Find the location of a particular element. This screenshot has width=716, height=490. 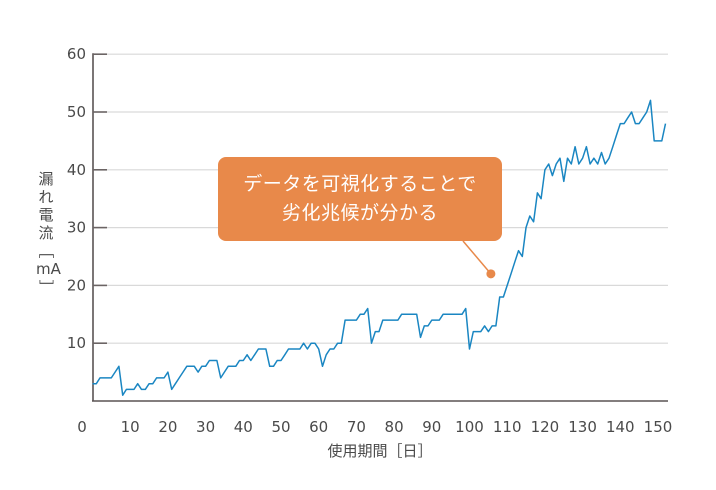

y-axis-title-char: ［ is located at coordinates (46, 251).